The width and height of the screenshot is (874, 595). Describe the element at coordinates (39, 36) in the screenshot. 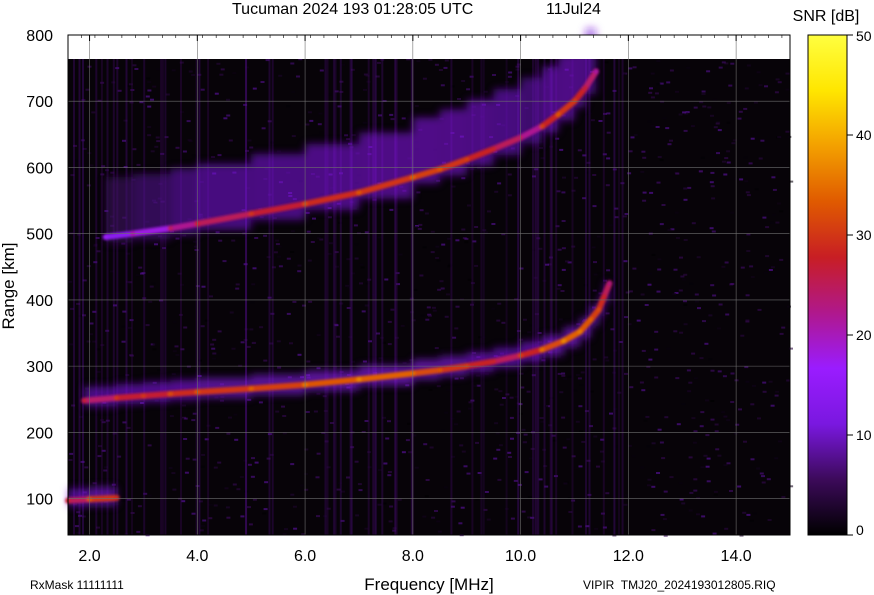

I see `y-tick-label: 800` at that location.